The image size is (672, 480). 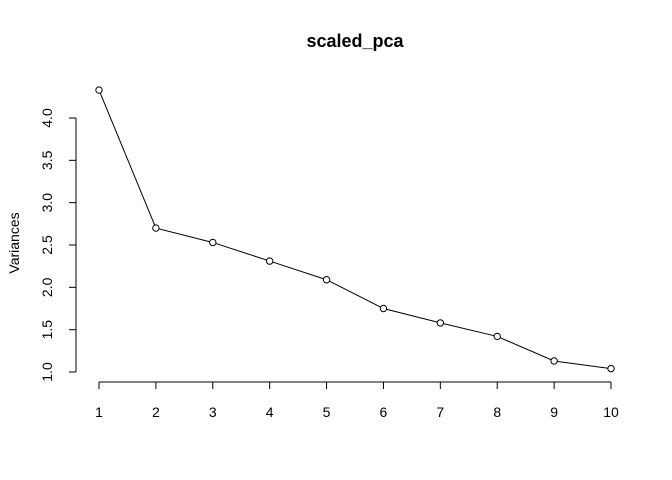 What do you see at coordinates (47, 245) in the screenshot?
I see `y-tick-label: 2.5` at bounding box center [47, 245].